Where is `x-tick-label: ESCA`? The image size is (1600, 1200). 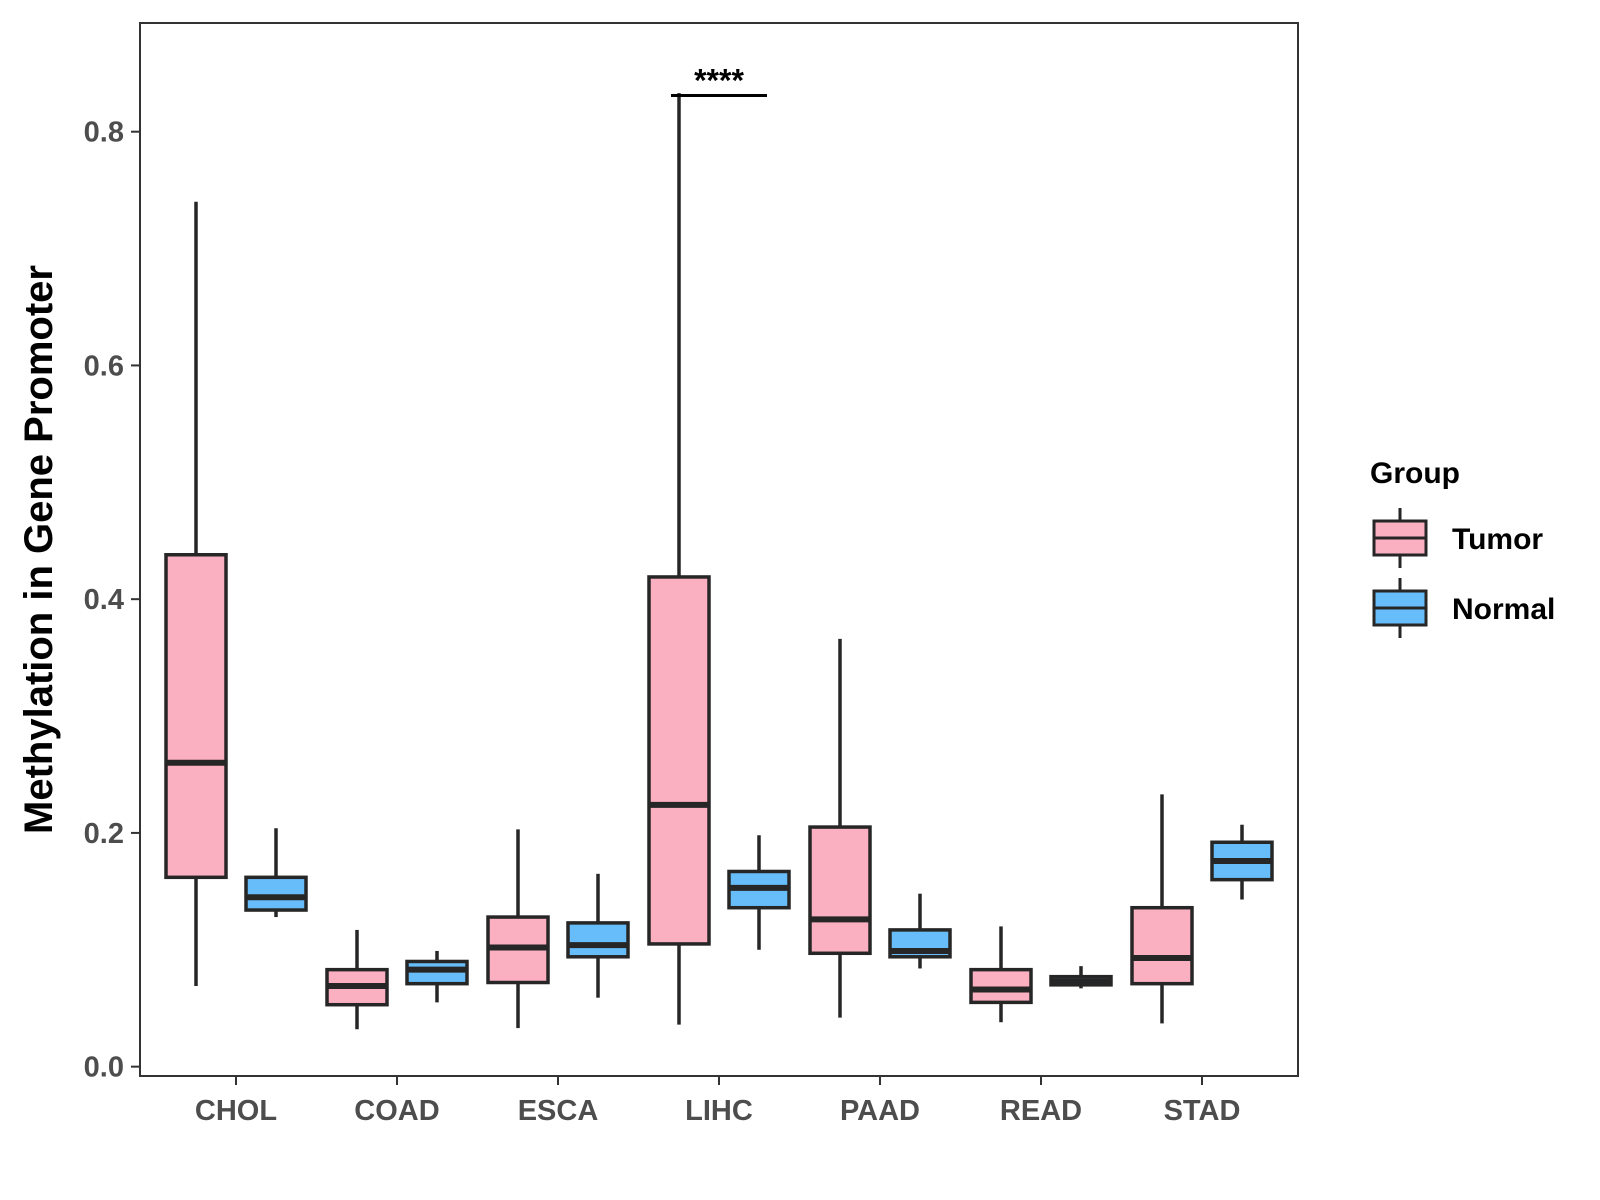
x-tick-label: ESCA is located at coordinates (558, 1111).